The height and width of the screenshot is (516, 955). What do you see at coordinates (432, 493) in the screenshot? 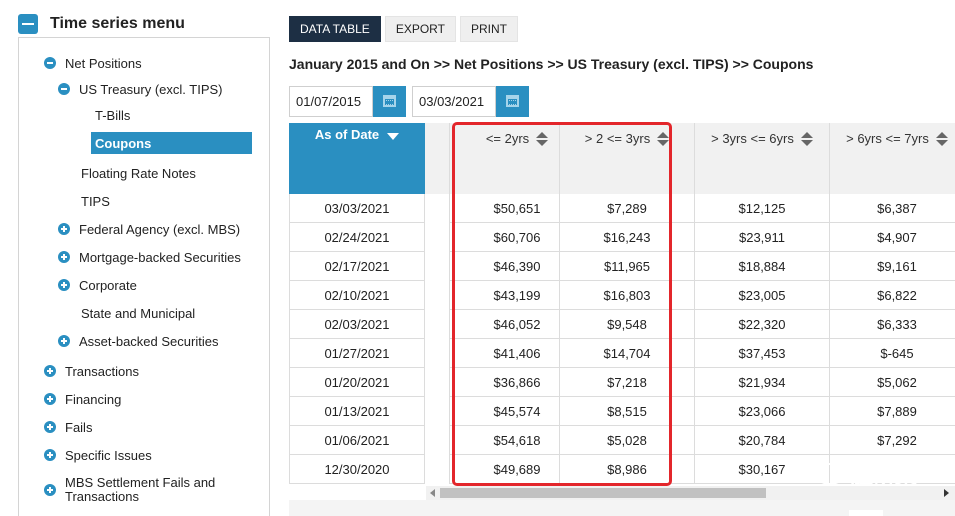
I see `scroll-left-icon` at bounding box center [432, 493].